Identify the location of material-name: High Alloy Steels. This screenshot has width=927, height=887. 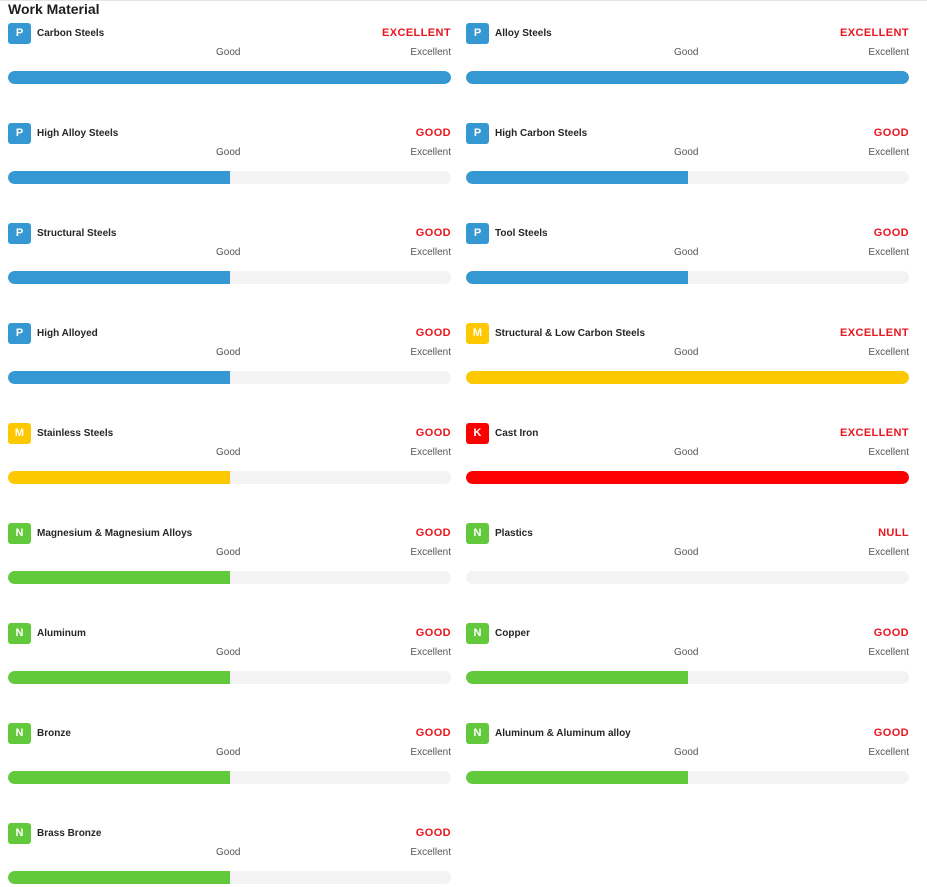
(78, 133).